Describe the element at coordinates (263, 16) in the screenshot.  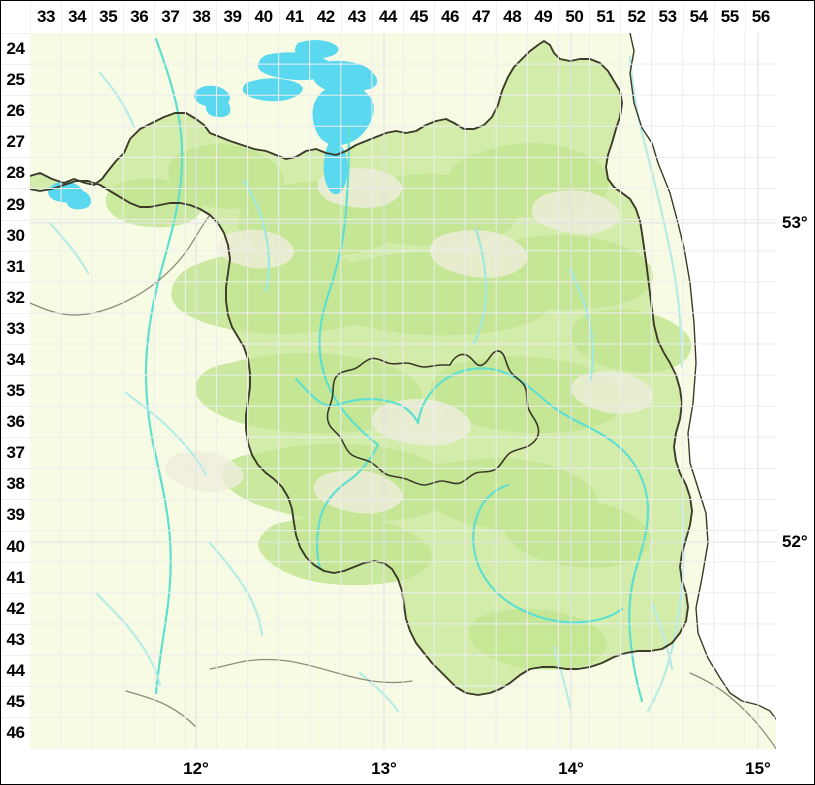
I see `column-label: 40` at that location.